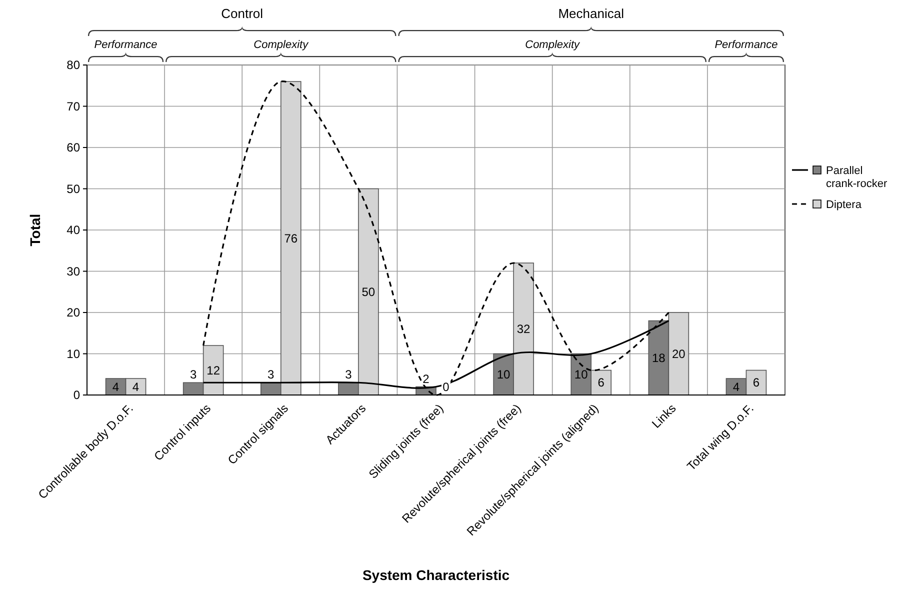 Image resolution: width=907 pixels, height=592 pixels. I want to click on data-label: 50, so click(369, 291).